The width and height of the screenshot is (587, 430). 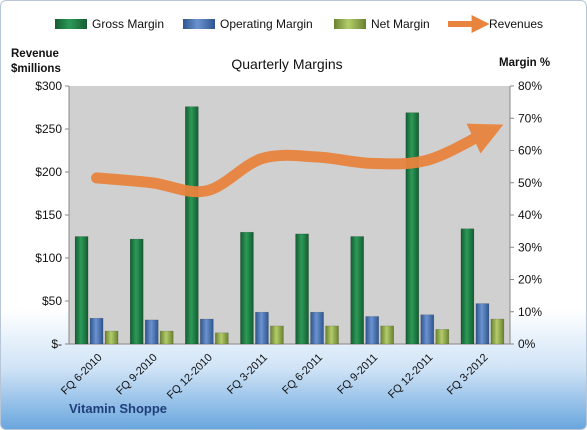 What do you see at coordinates (524, 63) in the screenshot?
I see `right-axis-title: Margin %` at bounding box center [524, 63].